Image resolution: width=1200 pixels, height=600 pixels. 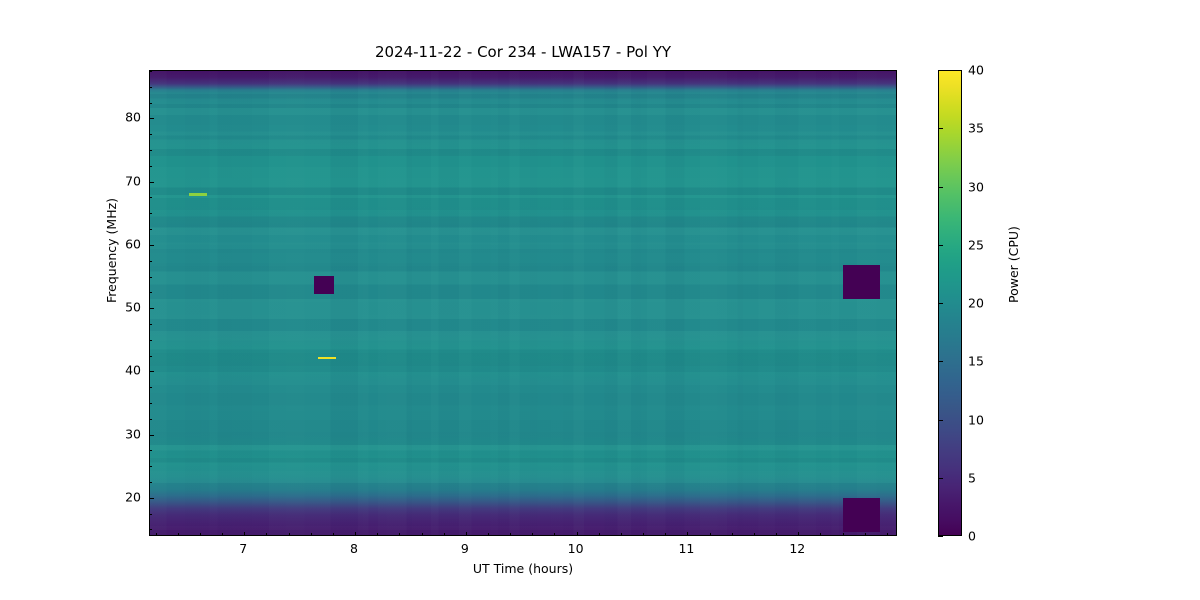 I want to click on colorbar-tick-label: 30, so click(x=976, y=186).